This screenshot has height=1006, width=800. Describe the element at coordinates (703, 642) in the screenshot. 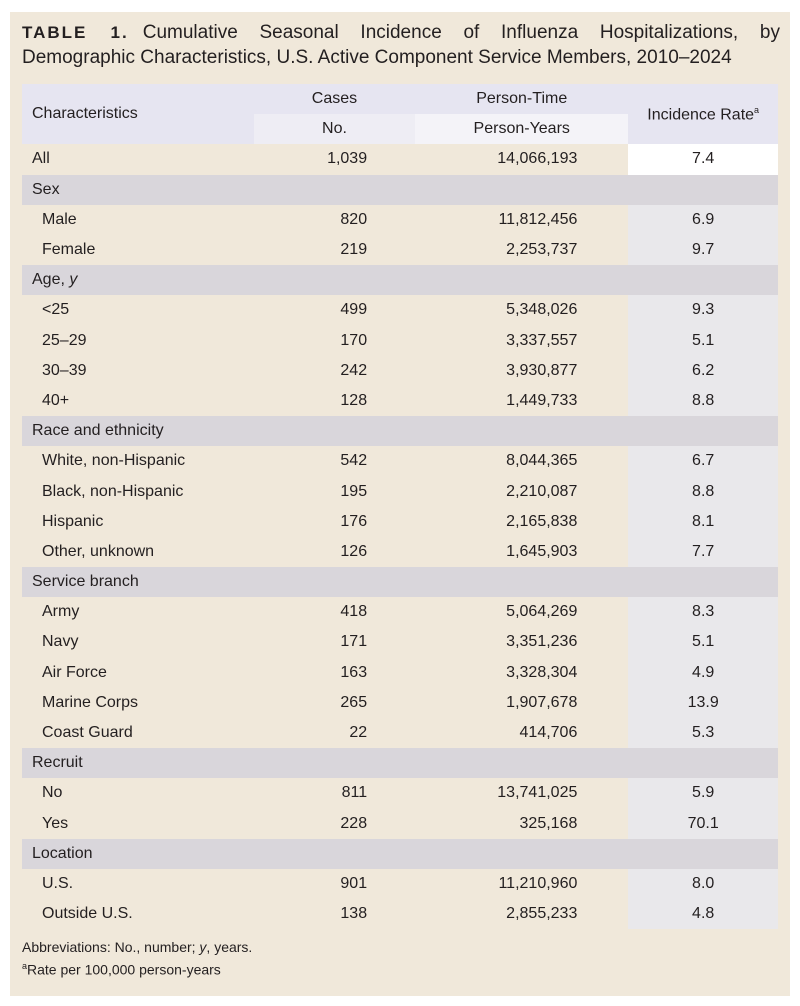

I see `incidence-rate-cell: 5.1` at that location.